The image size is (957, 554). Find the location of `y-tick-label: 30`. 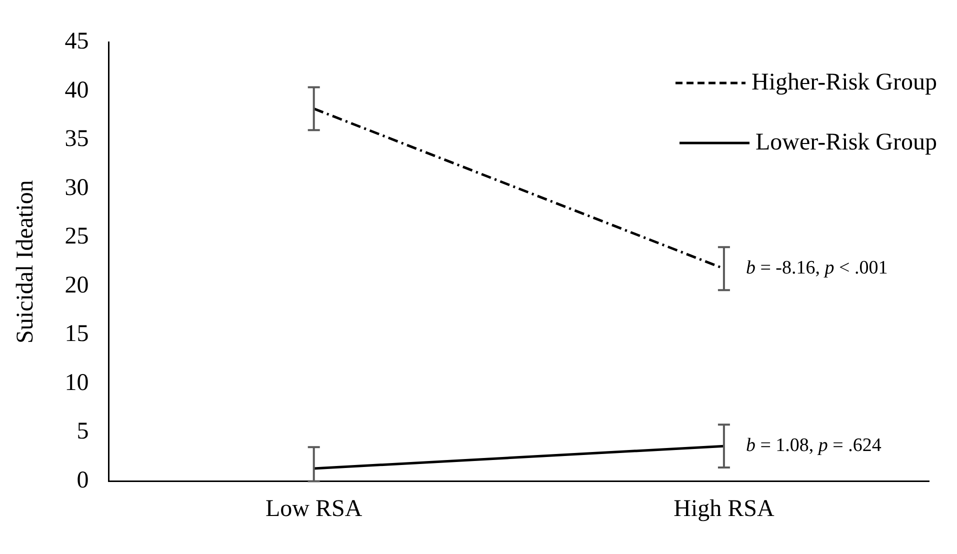

y-tick-label: 30 is located at coordinates (76, 187).